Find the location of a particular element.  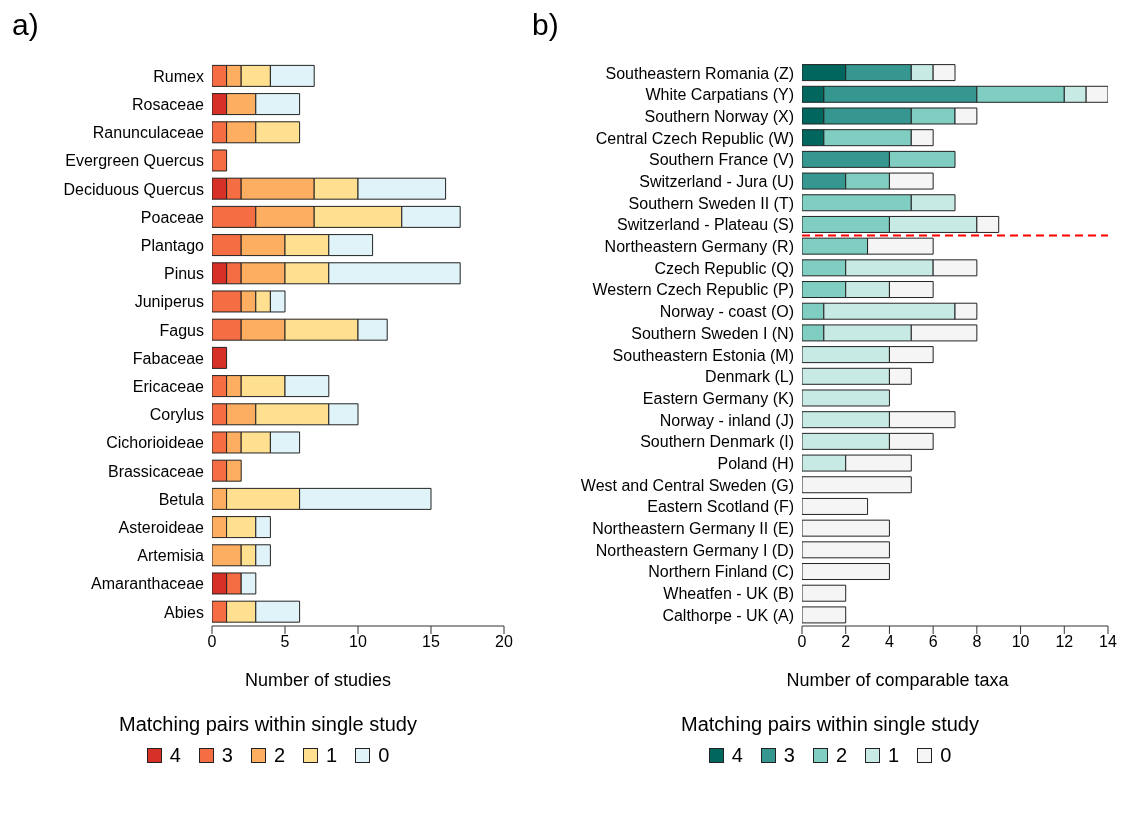

x-tick-label: 12 is located at coordinates (1064, 642).